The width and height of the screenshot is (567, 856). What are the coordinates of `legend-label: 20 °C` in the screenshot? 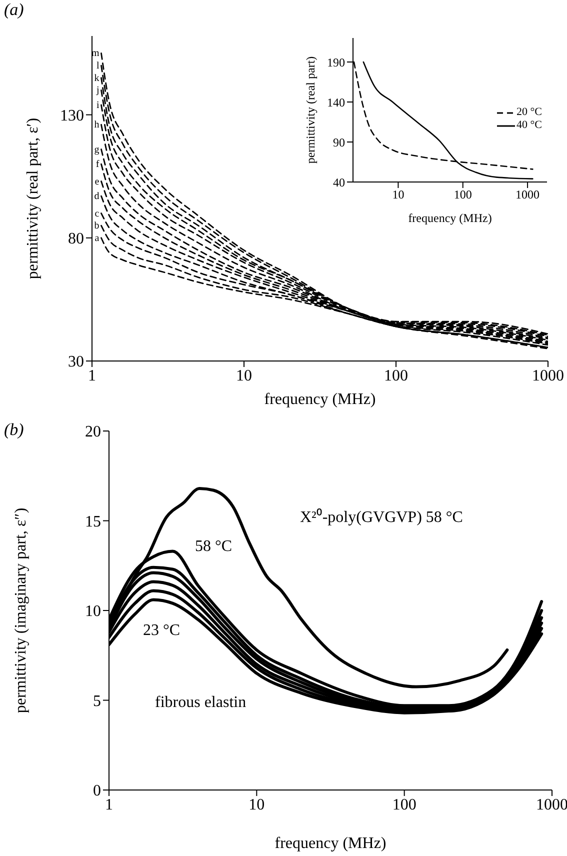 It's located at (529, 112).